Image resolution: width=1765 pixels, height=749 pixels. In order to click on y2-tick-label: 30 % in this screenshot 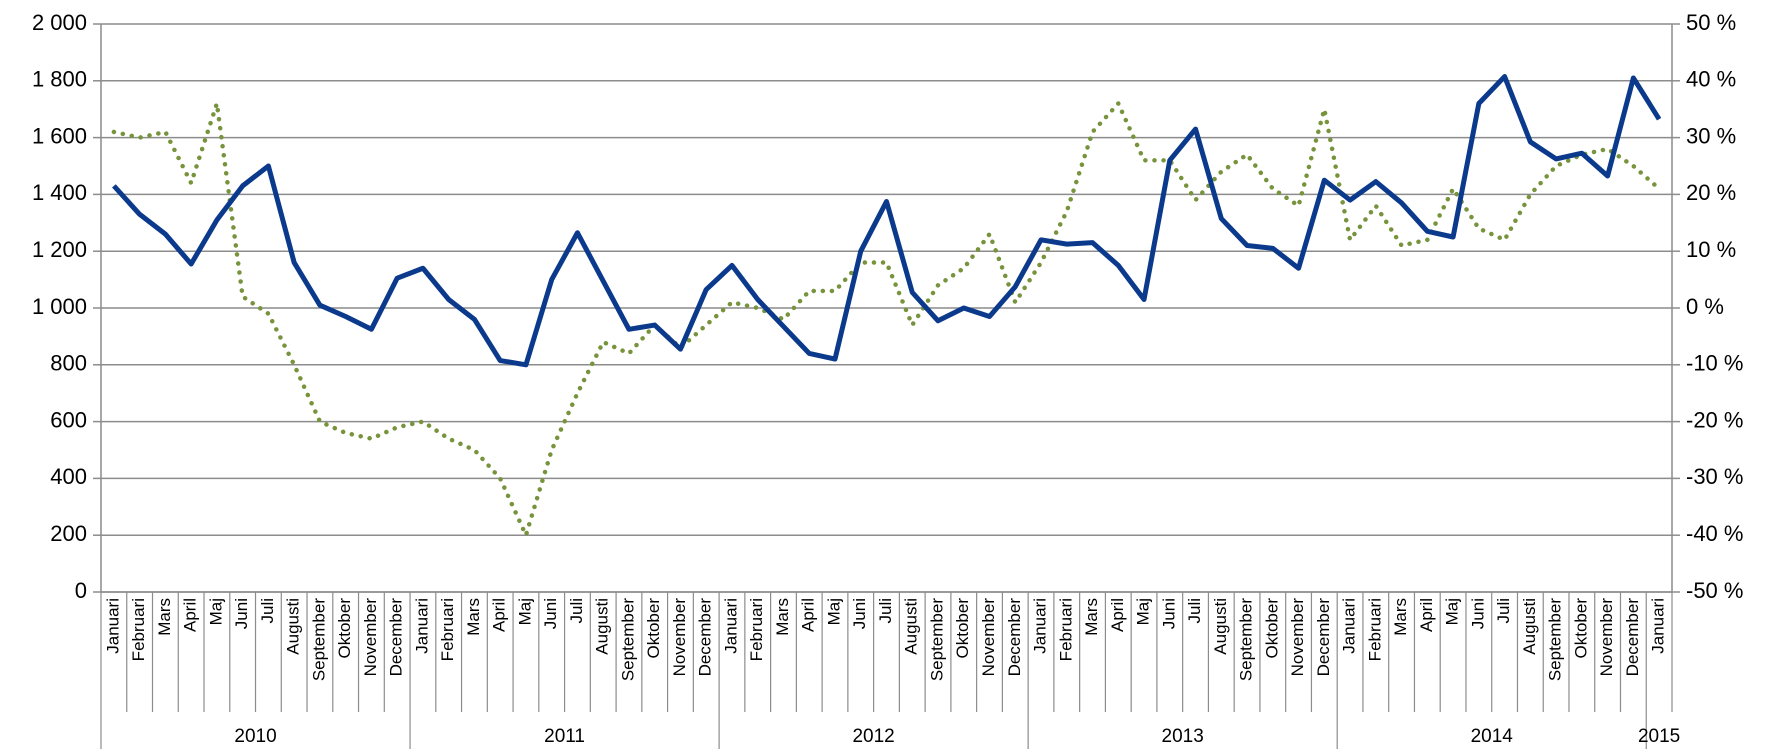, I will do `click(1711, 135)`.